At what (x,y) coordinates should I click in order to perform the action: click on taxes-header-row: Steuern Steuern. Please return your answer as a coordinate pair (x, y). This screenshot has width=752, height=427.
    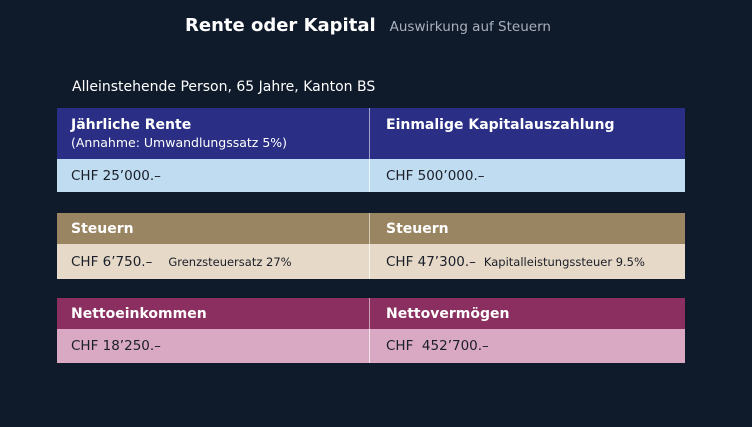
    Looking at the image, I should click on (371, 228).